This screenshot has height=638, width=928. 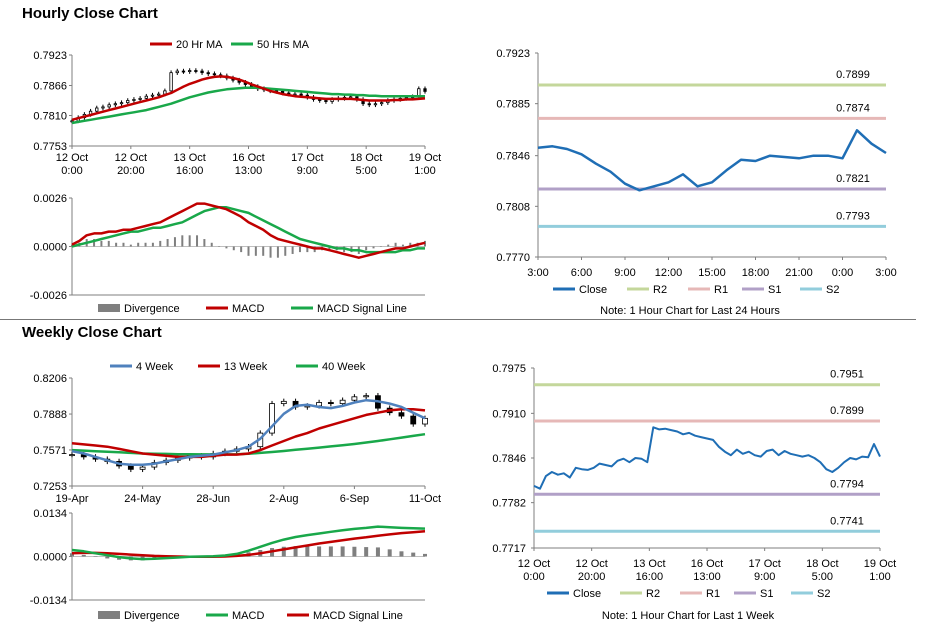 What do you see at coordinates (71, 171) in the screenshot?
I see `hourly-price-x-tick-label: 0:00` at bounding box center [71, 171].